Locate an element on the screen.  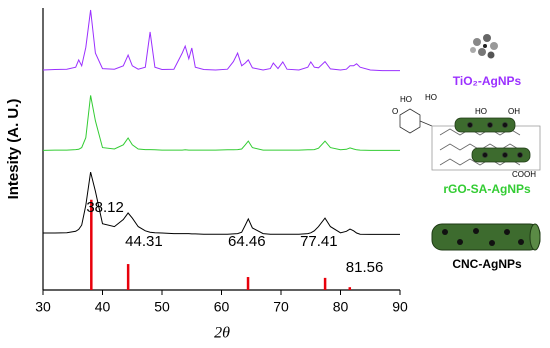
rgo-structure is located at coordinates (470, 139).